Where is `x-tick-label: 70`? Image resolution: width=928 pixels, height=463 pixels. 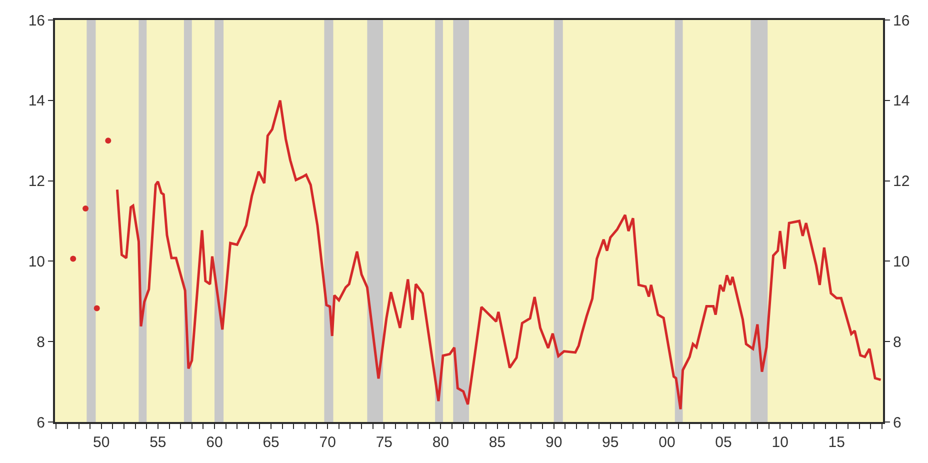 x-tick-label: 70 is located at coordinates (327, 442).